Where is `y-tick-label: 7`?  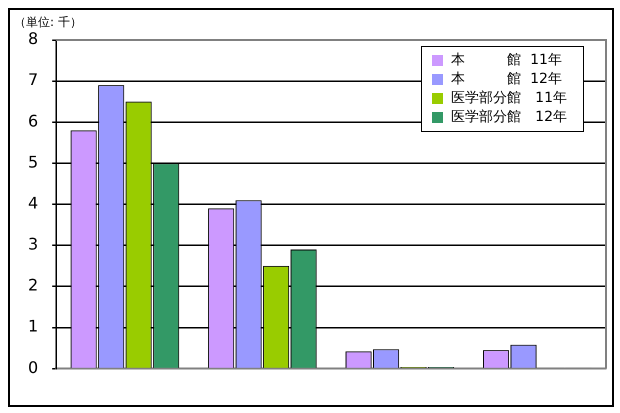 y-tick-label: 7 is located at coordinates (33, 80).